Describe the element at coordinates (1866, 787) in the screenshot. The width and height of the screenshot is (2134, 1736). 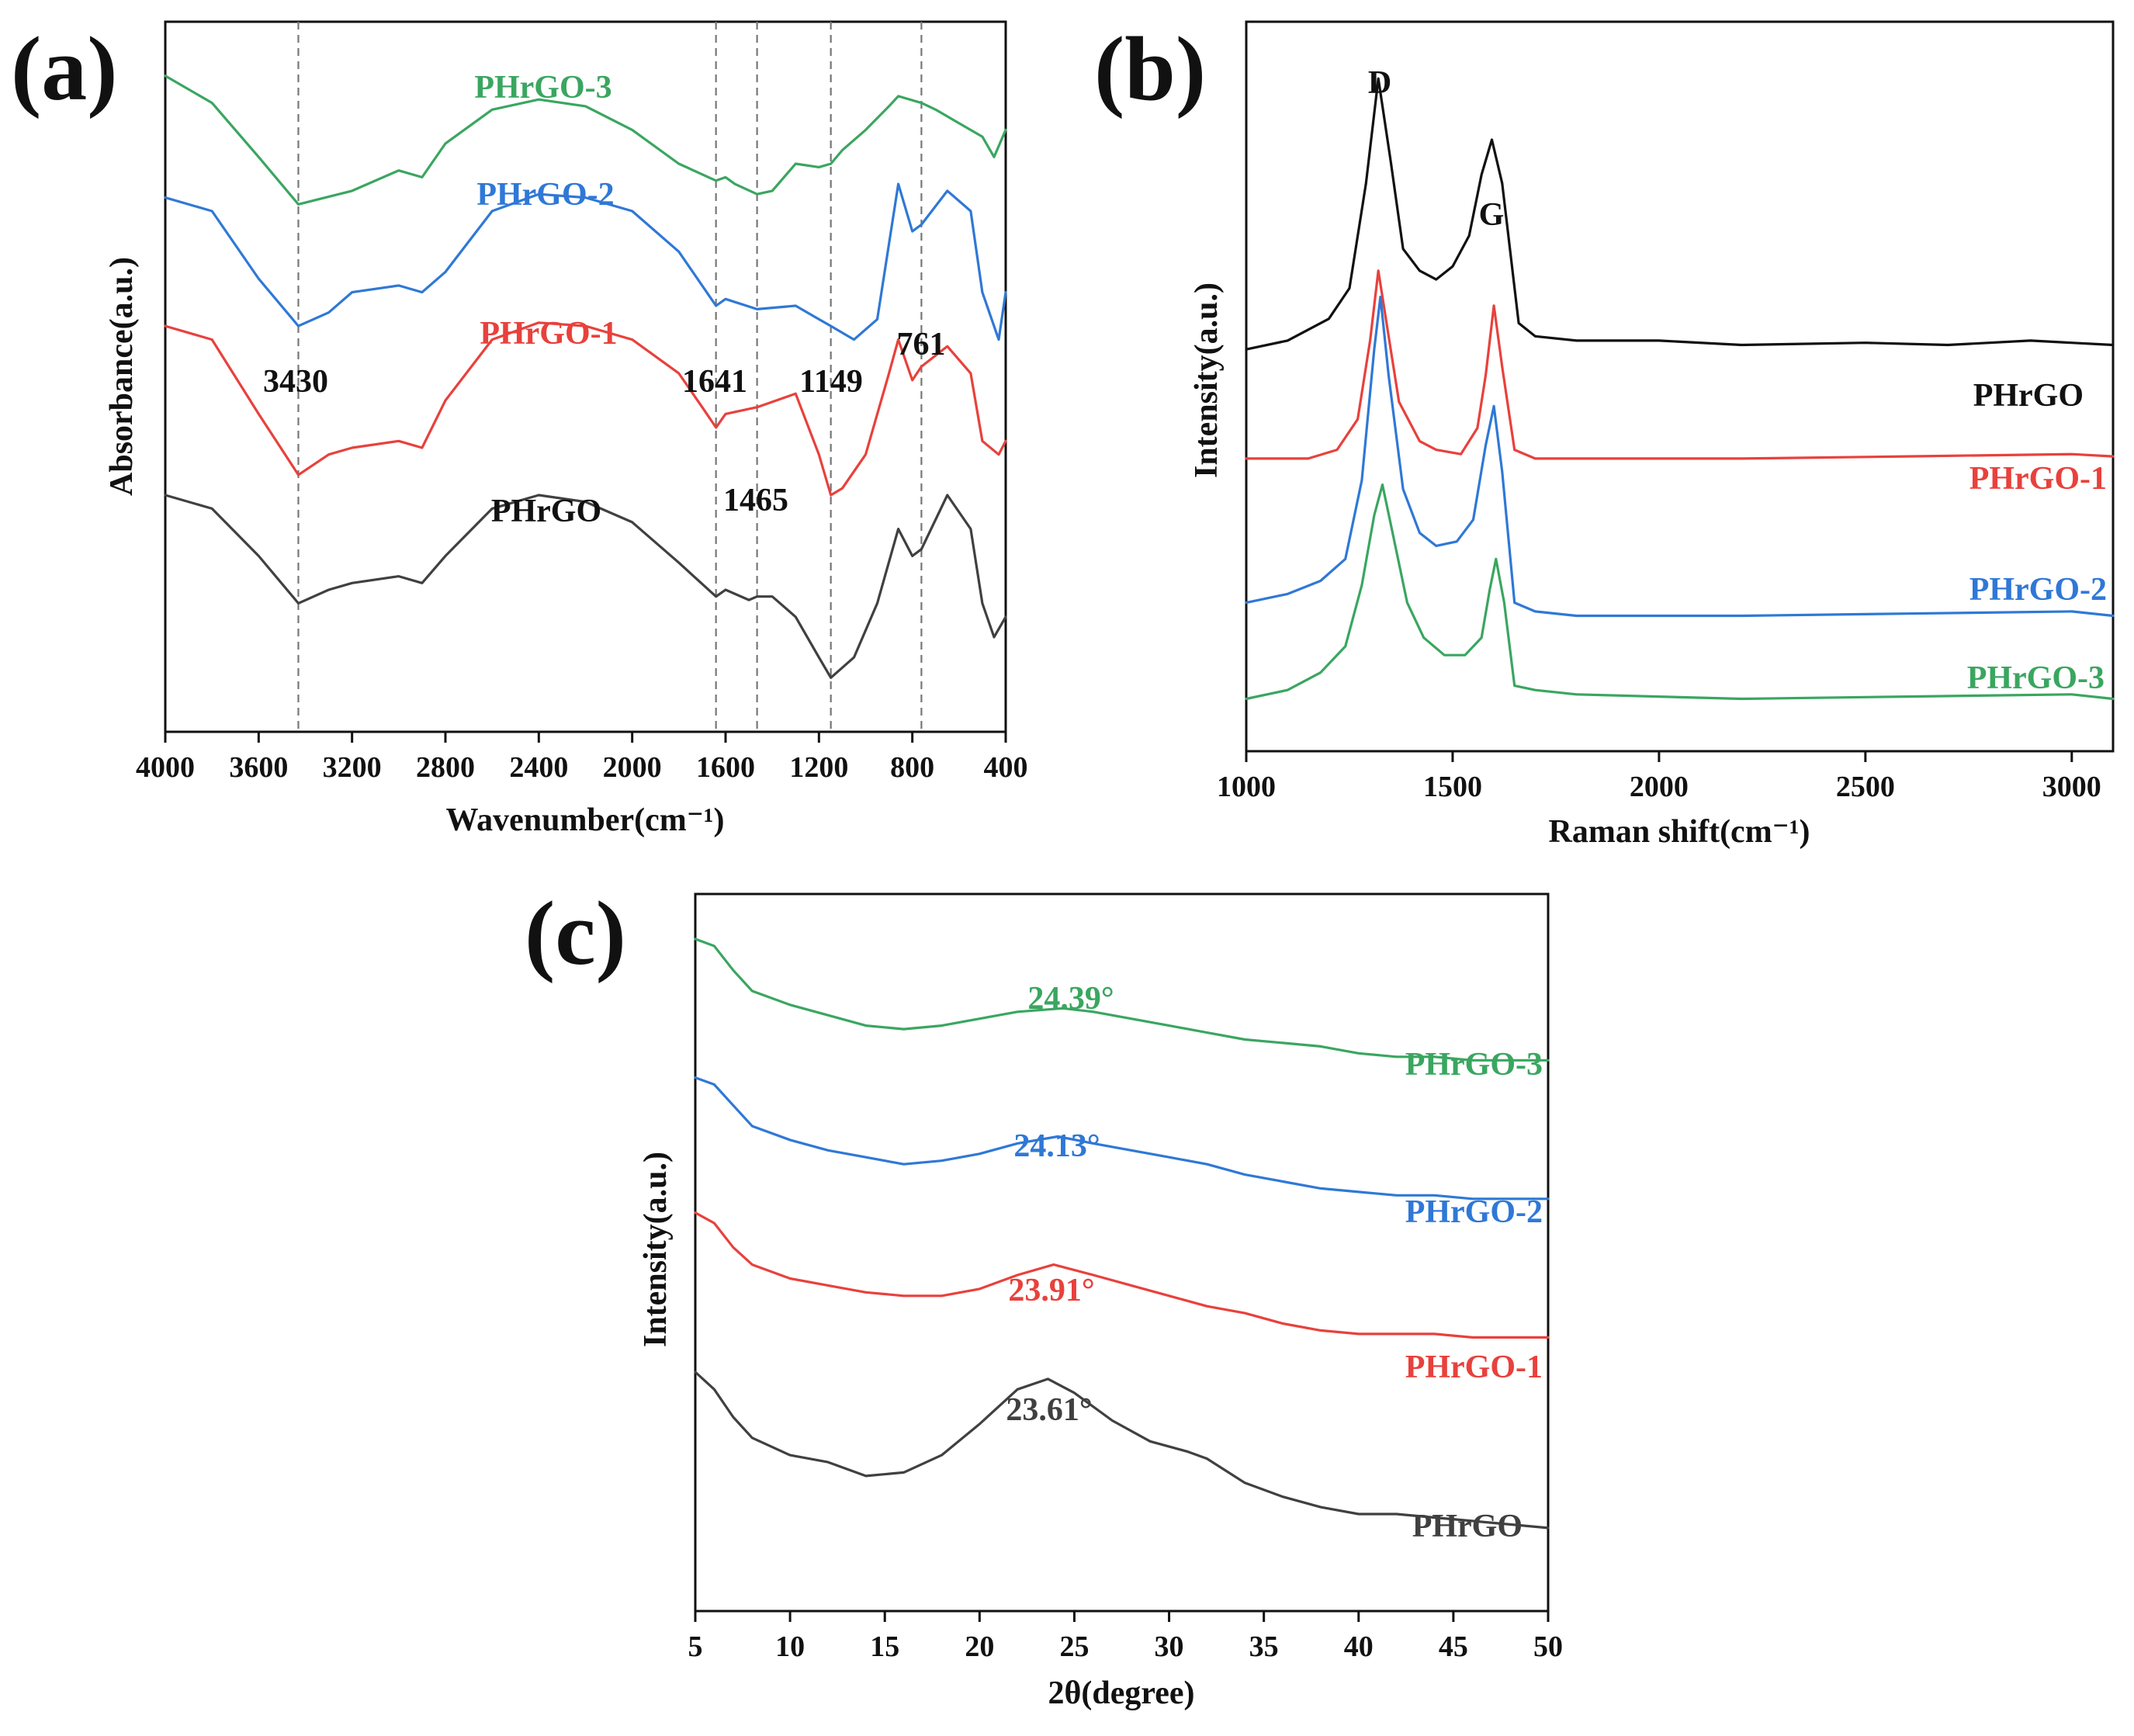
I see `x-tick-label-2500: 2500` at that location.